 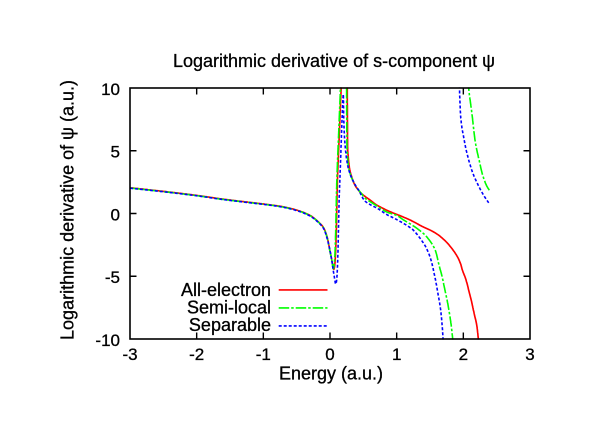 I want to click on svg-text:Logarithmic derivative of s-co: Logarithmic derivative of s-component ψ, so click(x=334, y=61).